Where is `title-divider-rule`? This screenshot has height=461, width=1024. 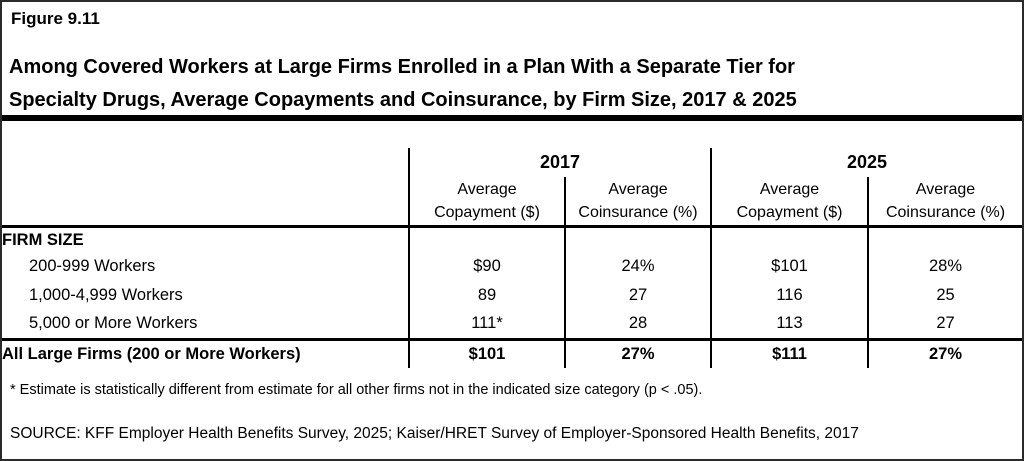 title-divider-rule is located at coordinates (512, 118).